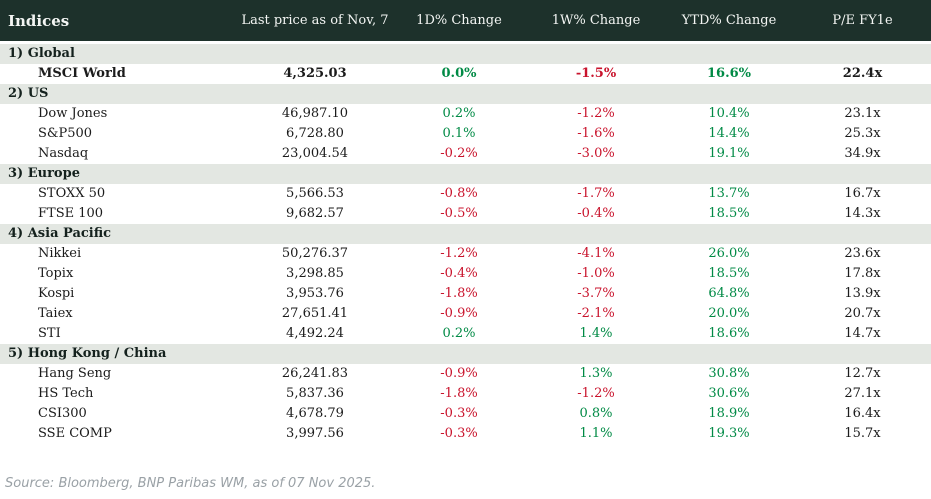 This screenshot has height=499, width=931. Describe the element at coordinates (315, 414) in the screenshot. I see `last-price-cell: 4,678.79` at that location.